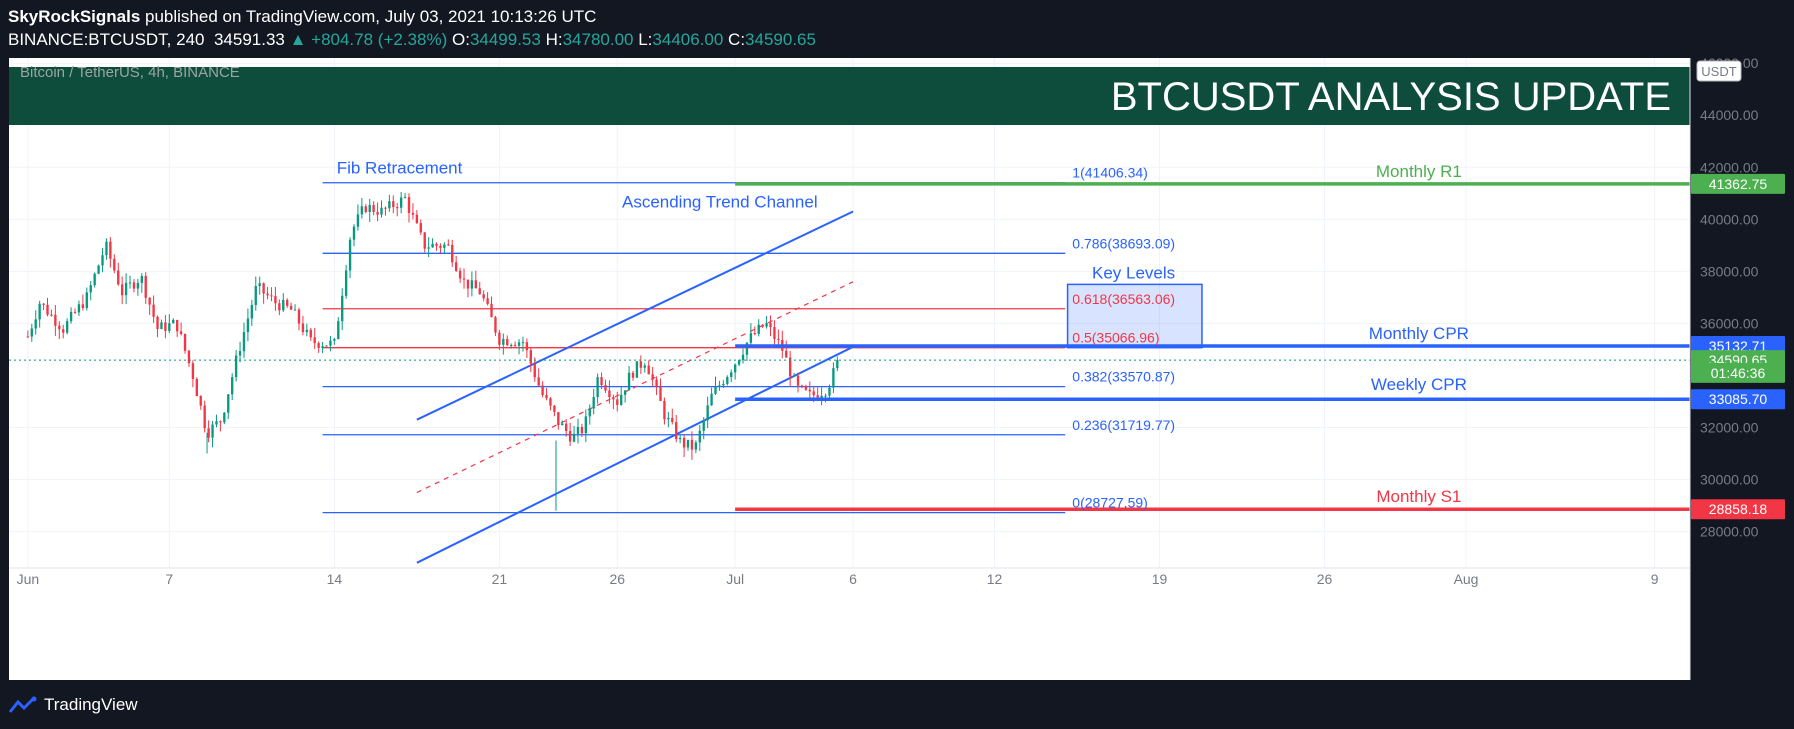 This screenshot has height=729, width=1794. I want to click on publisher-name: SkyRockSignals, so click(74, 16).